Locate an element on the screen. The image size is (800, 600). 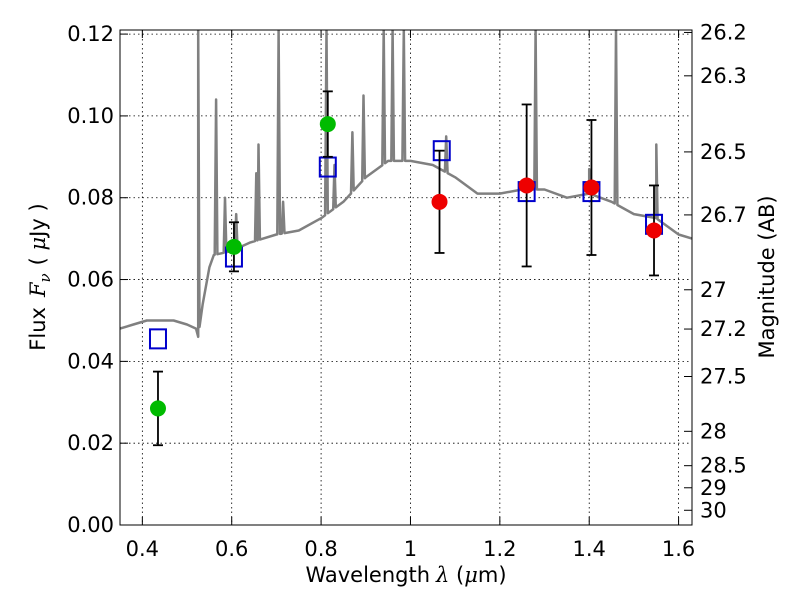
mag-tick-label: 30 is located at coordinates (713, 510).